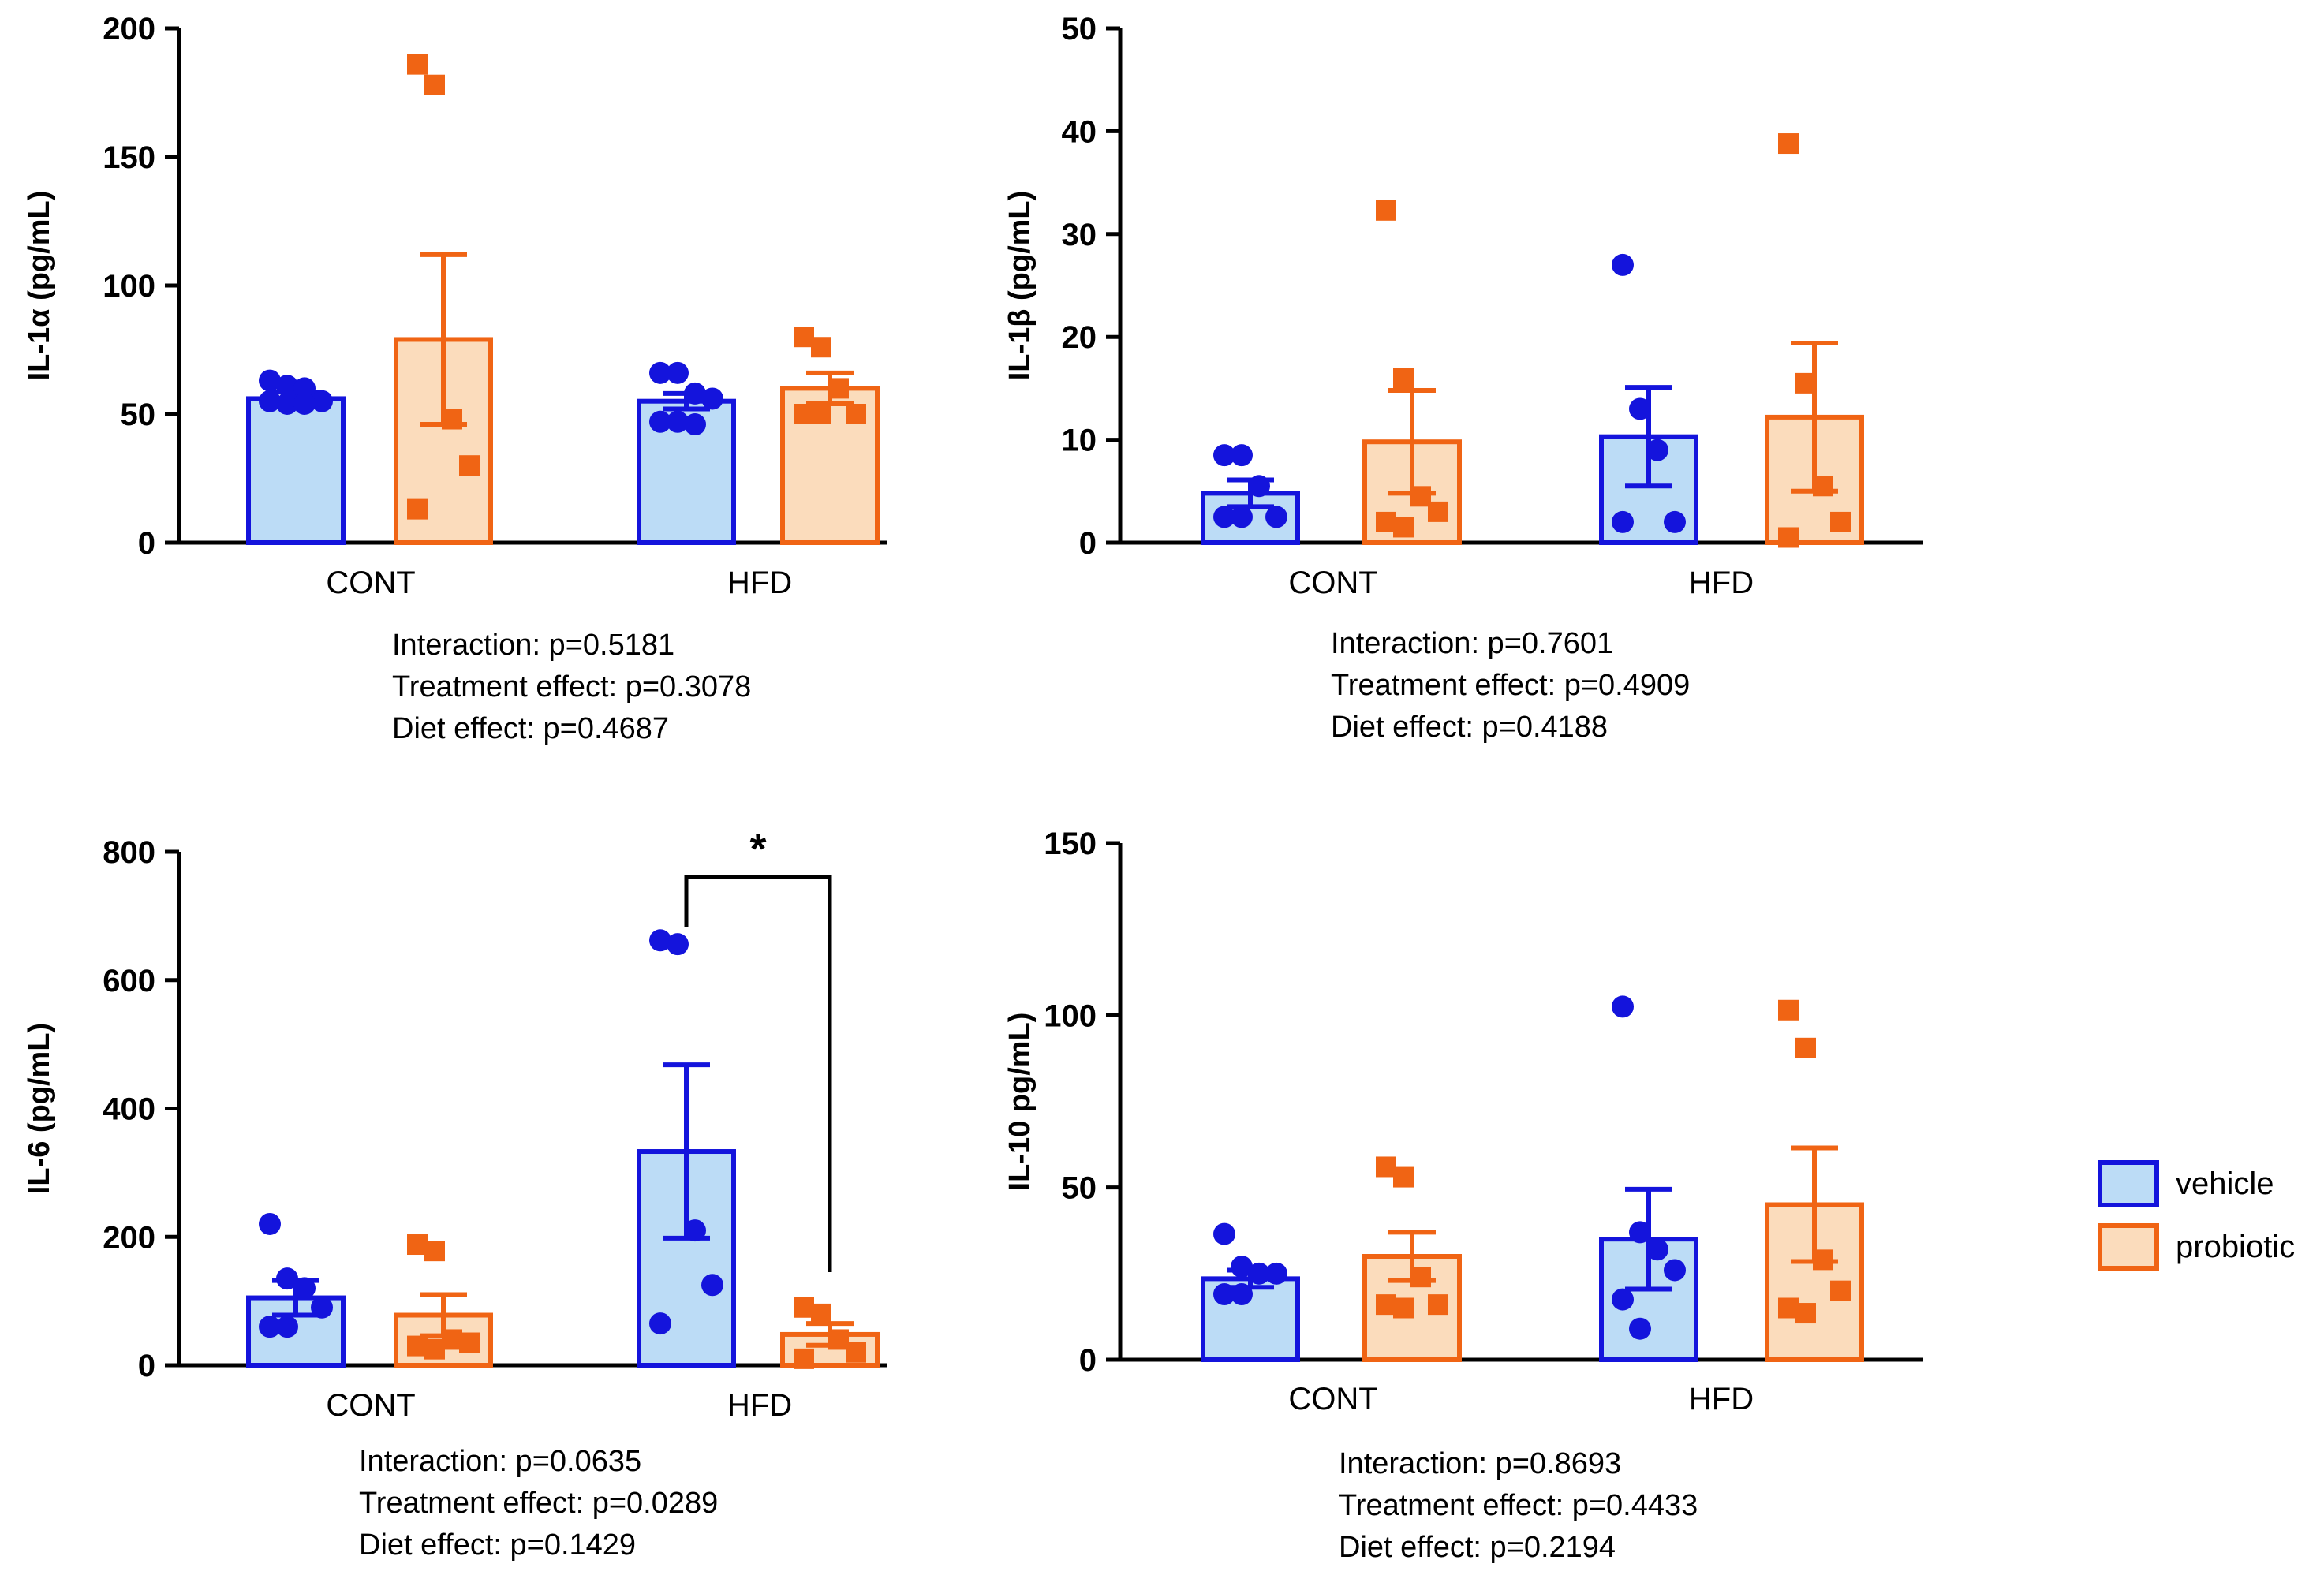  Describe the element at coordinates (534, 645) in the screenshot. I see `stat-interaction: Interaction: p=0.5181` at that location.